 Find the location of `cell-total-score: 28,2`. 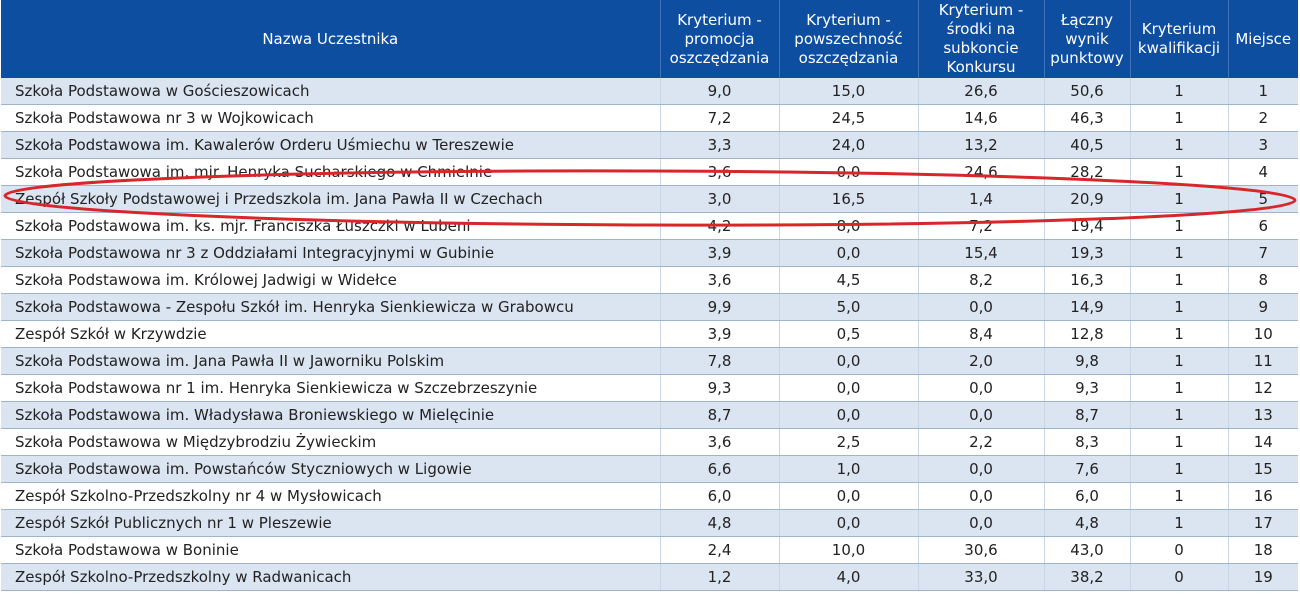

cell-total-score: 28,2 is located at coordinates (1087, 172).